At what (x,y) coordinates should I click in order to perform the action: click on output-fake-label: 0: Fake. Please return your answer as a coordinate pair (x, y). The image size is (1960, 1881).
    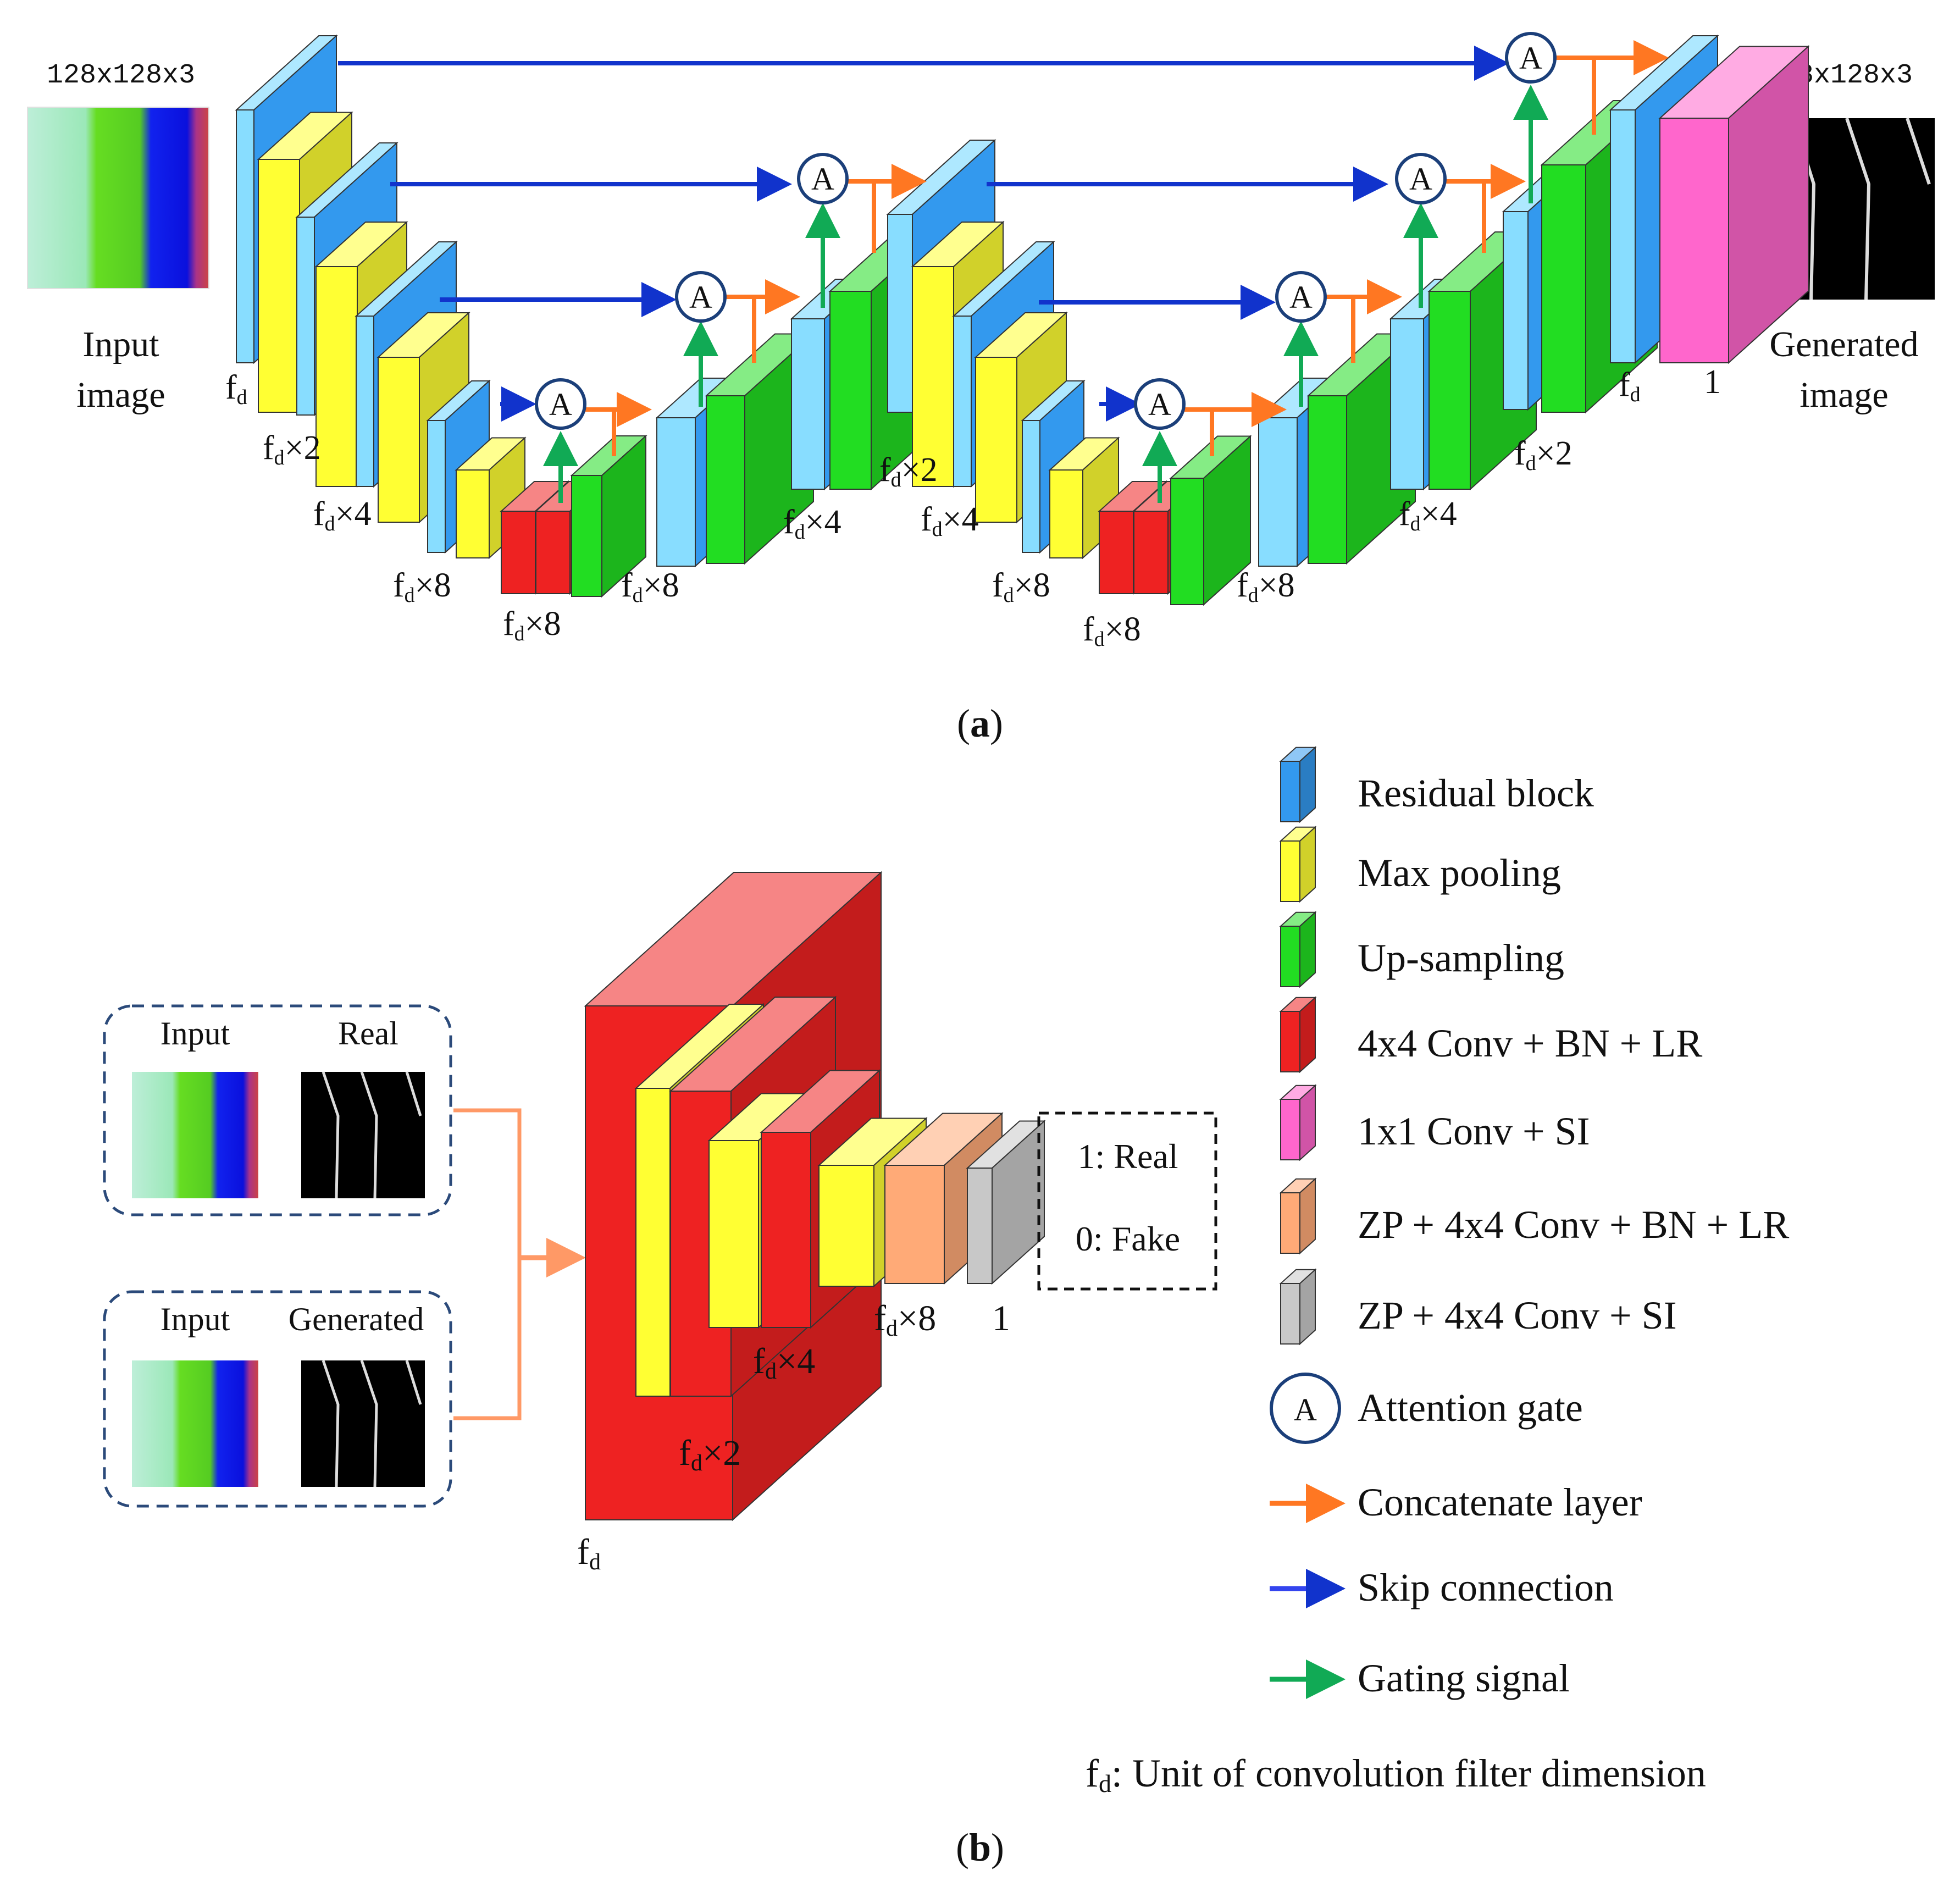
    Looking at the image, I should click on (1128, 1238).